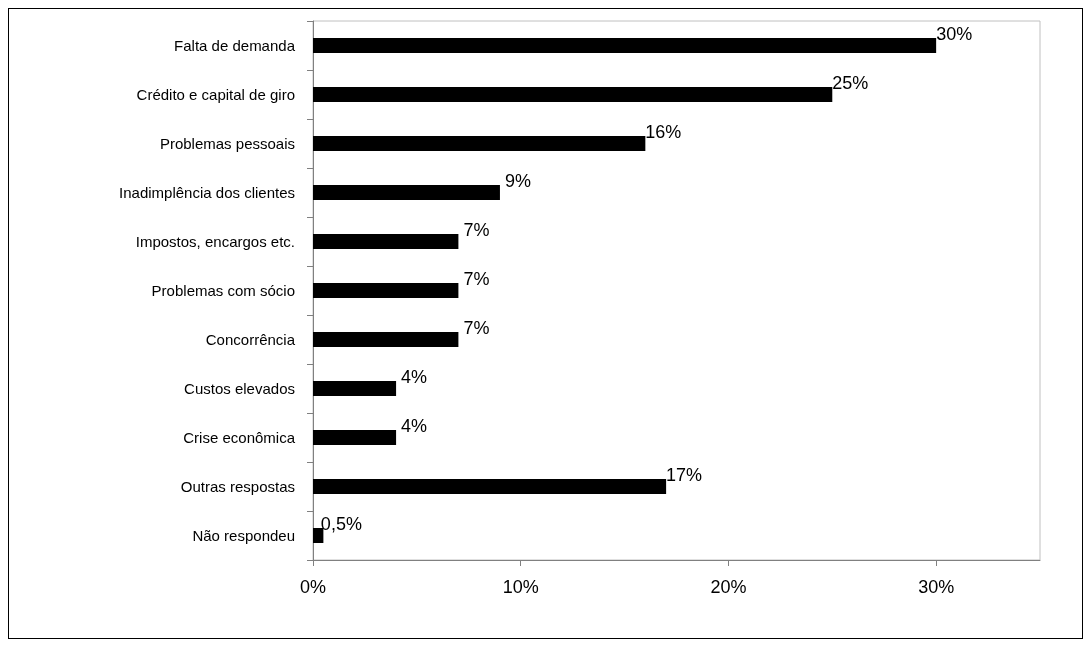 This screenshot has width=1091, height=647. Describe the element at coordinates (227, 143) in the screenshot. I see `y-tick-label: Problemas pessoais` at that location.